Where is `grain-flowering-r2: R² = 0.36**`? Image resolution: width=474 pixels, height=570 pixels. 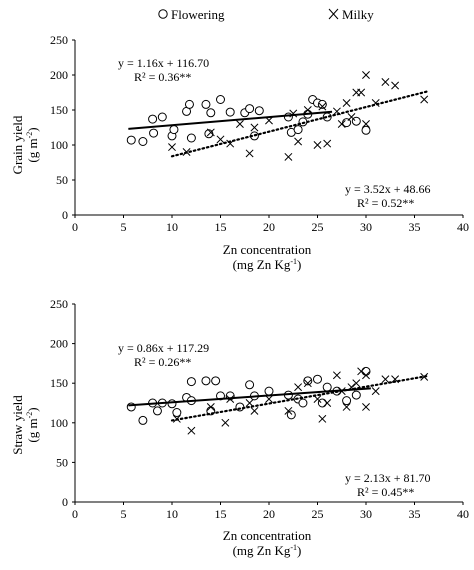
grain-flowering-r2: R² = 0.36** is located at coordinates (162, 77).